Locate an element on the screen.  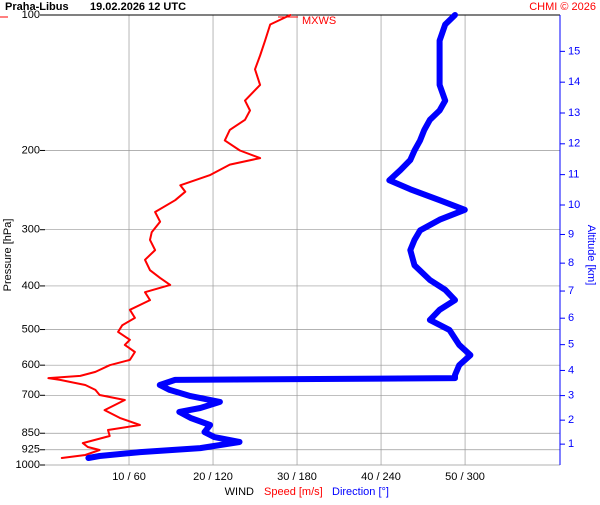
y2-tick-label: 10 is located at coordinates (574, 205).